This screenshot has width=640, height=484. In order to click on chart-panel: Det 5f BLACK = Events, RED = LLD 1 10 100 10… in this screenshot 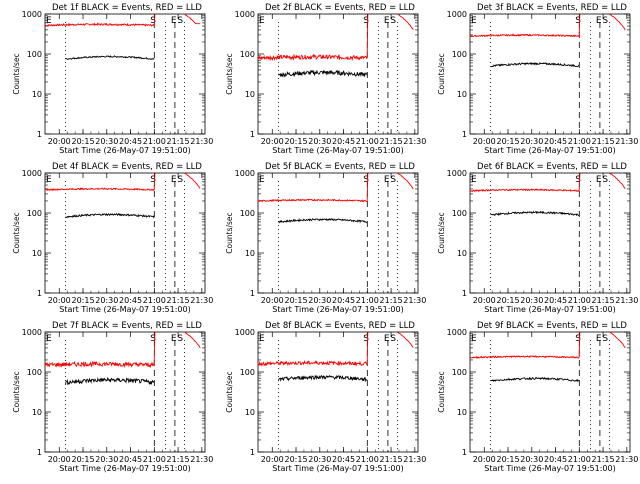, I will do `click(325, 238)`.